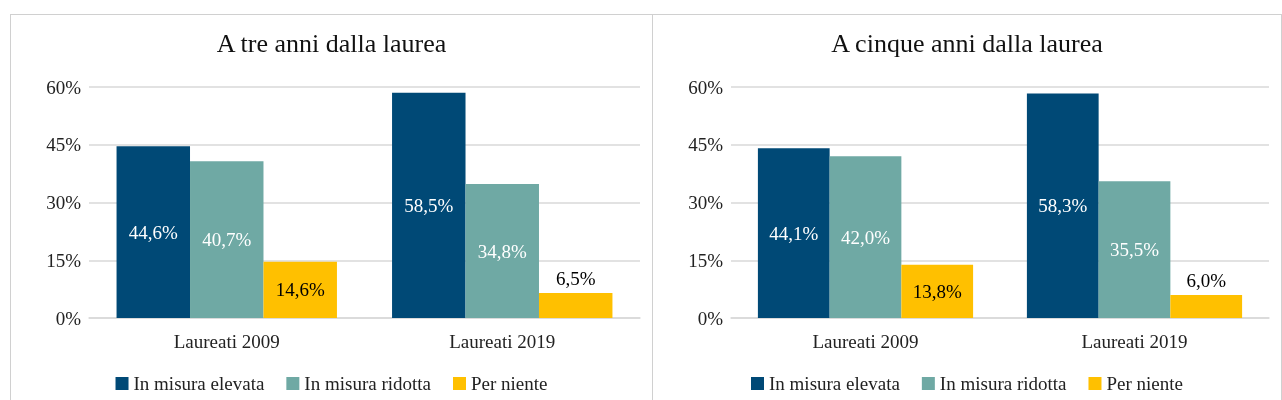  I want to click on data-label: 42,0%, so click(865, 237).